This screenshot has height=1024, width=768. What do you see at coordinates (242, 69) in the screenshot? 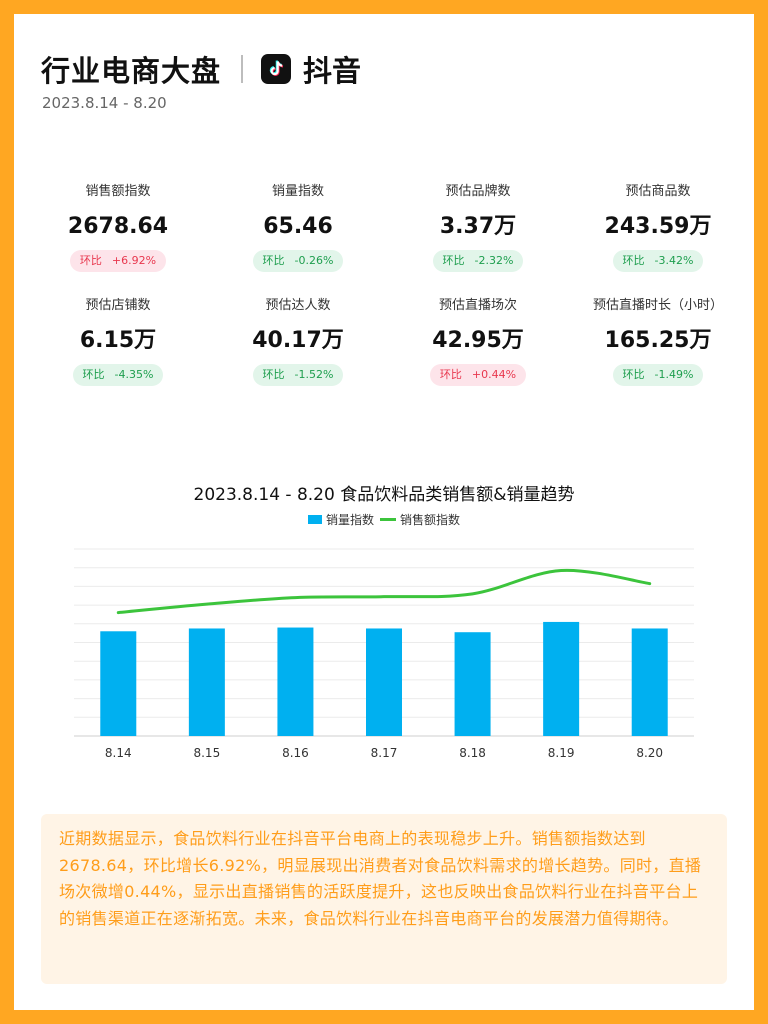
I see `header-divider` at bounding box center [242, 69].